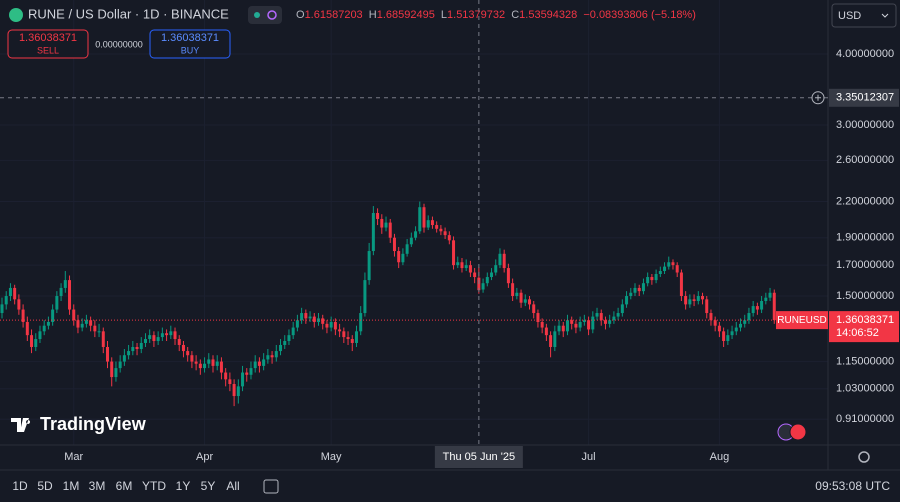 The image size is (900, 502). I want to click on range-button: 3M, so click(97, 486).